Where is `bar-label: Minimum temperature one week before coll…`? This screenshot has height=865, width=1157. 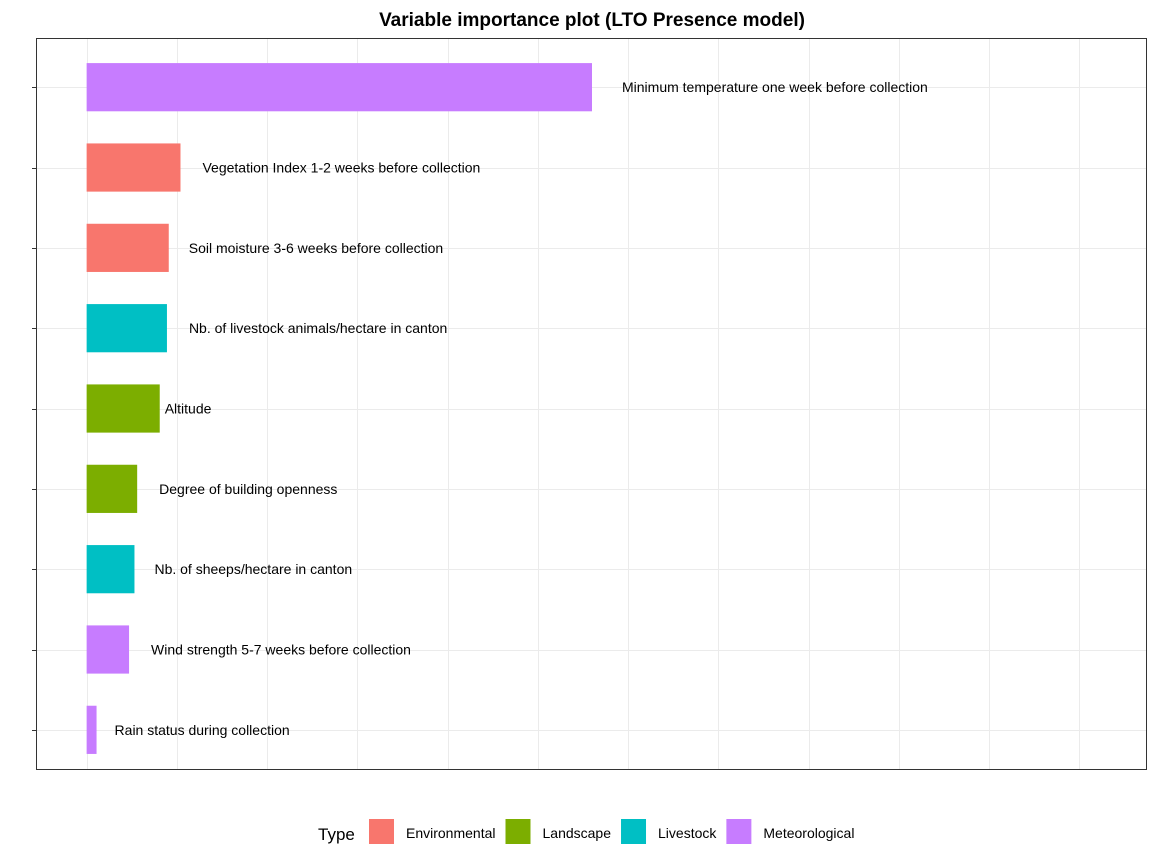
bar-label: Minimum temperature one week before coll… is located at coordinates (775, 87).